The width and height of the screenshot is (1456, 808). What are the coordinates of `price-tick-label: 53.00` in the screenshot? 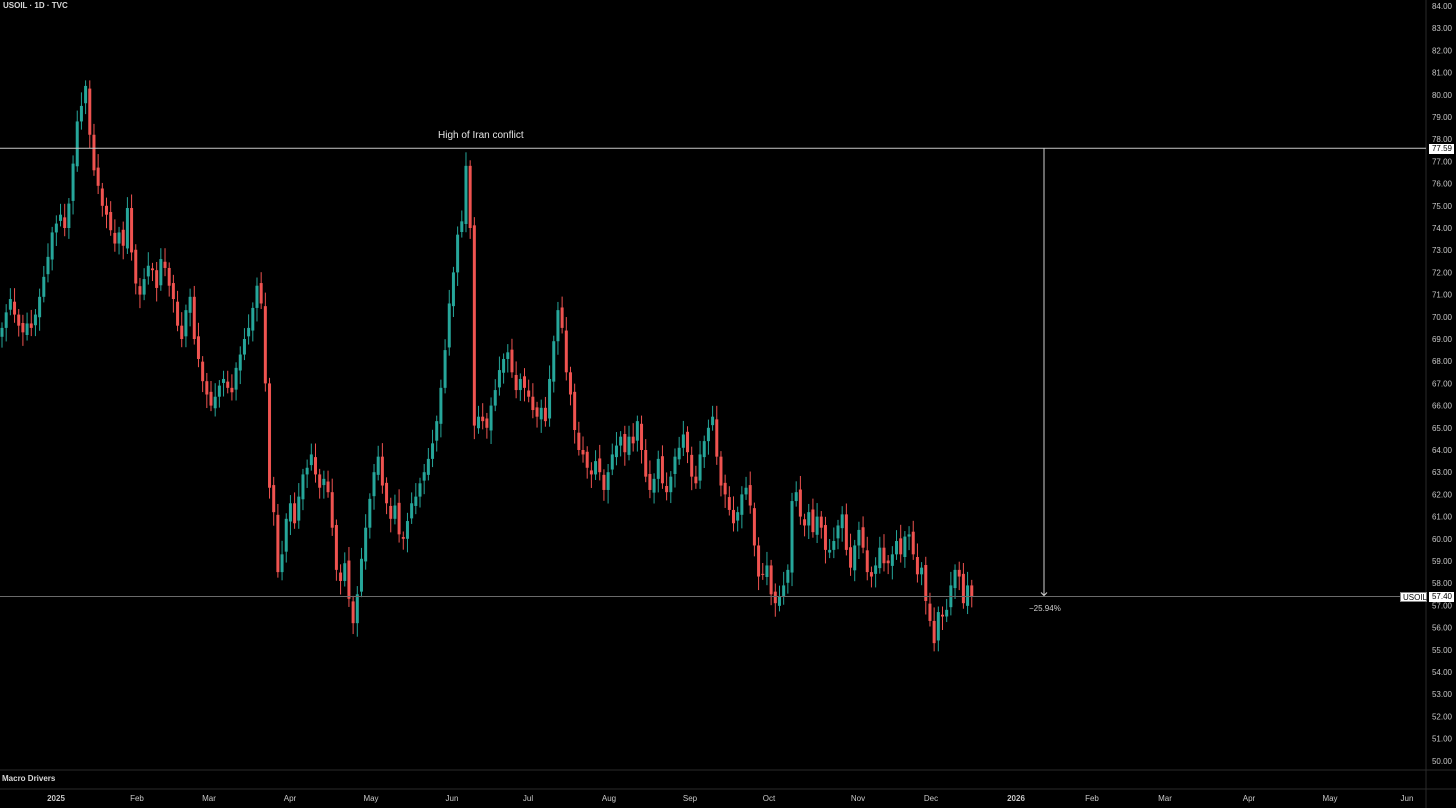 It's located at (1442, 694).